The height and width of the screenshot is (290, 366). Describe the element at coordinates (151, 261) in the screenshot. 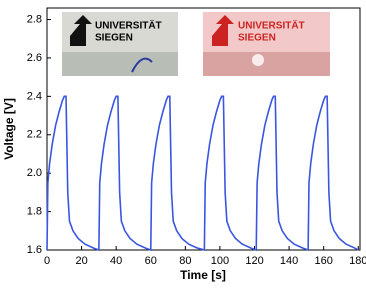

I see `x-tick-label: 60` at that location.